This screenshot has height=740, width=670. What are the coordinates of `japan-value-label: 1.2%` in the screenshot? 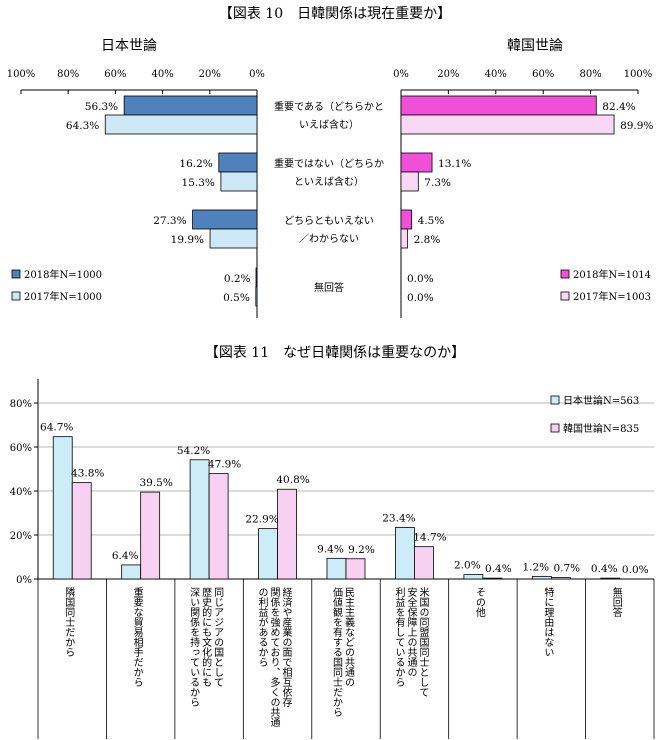 It's located at (535, 567).